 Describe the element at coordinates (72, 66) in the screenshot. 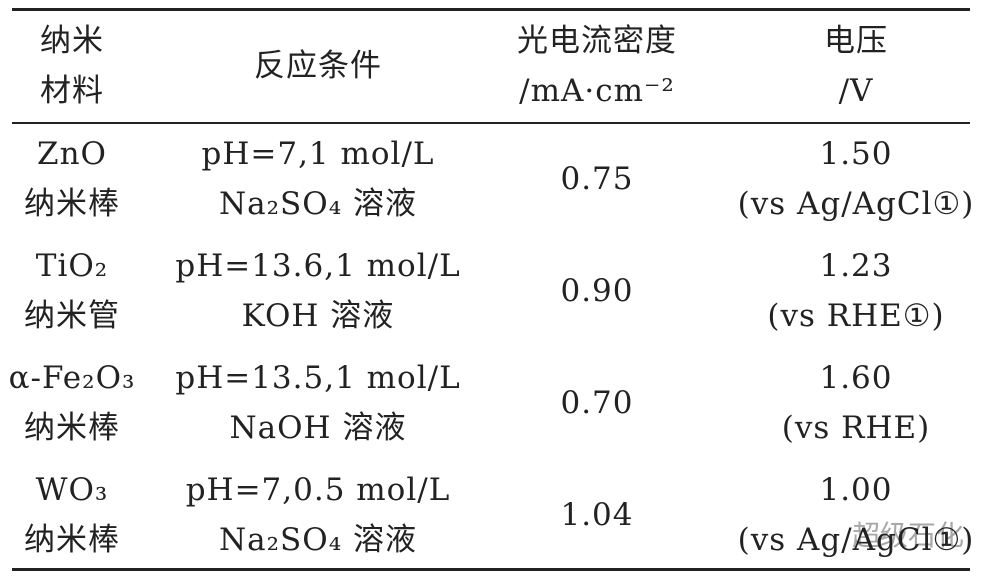

I see `header-cell: 纳米 材料` at that location.